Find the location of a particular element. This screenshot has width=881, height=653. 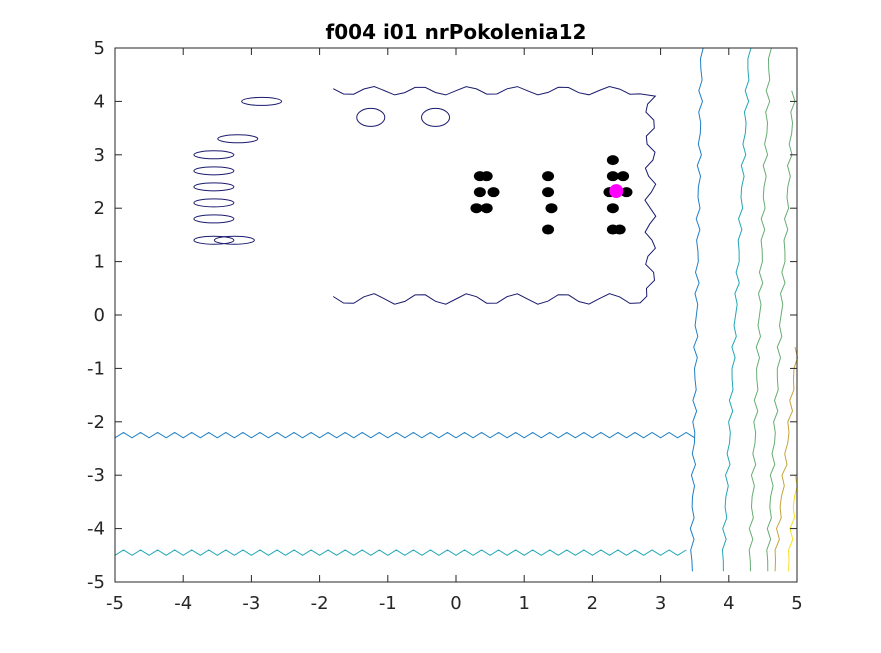

contour-level-4b is located at coordinates (781, 331).